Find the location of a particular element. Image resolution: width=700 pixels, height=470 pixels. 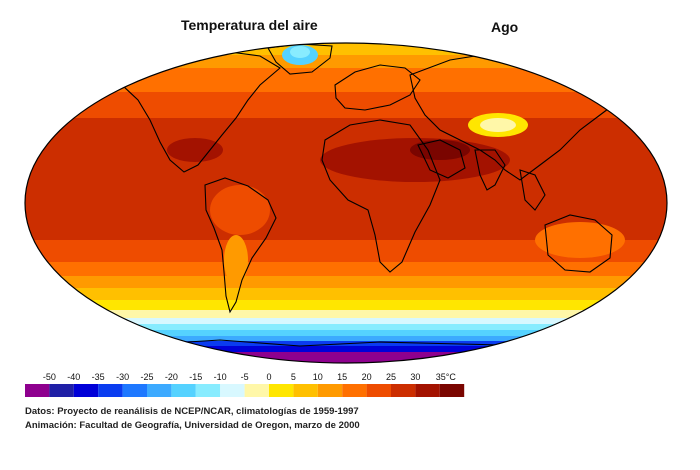

legend-tick-label: -30 is located at coordinates (123, 377).